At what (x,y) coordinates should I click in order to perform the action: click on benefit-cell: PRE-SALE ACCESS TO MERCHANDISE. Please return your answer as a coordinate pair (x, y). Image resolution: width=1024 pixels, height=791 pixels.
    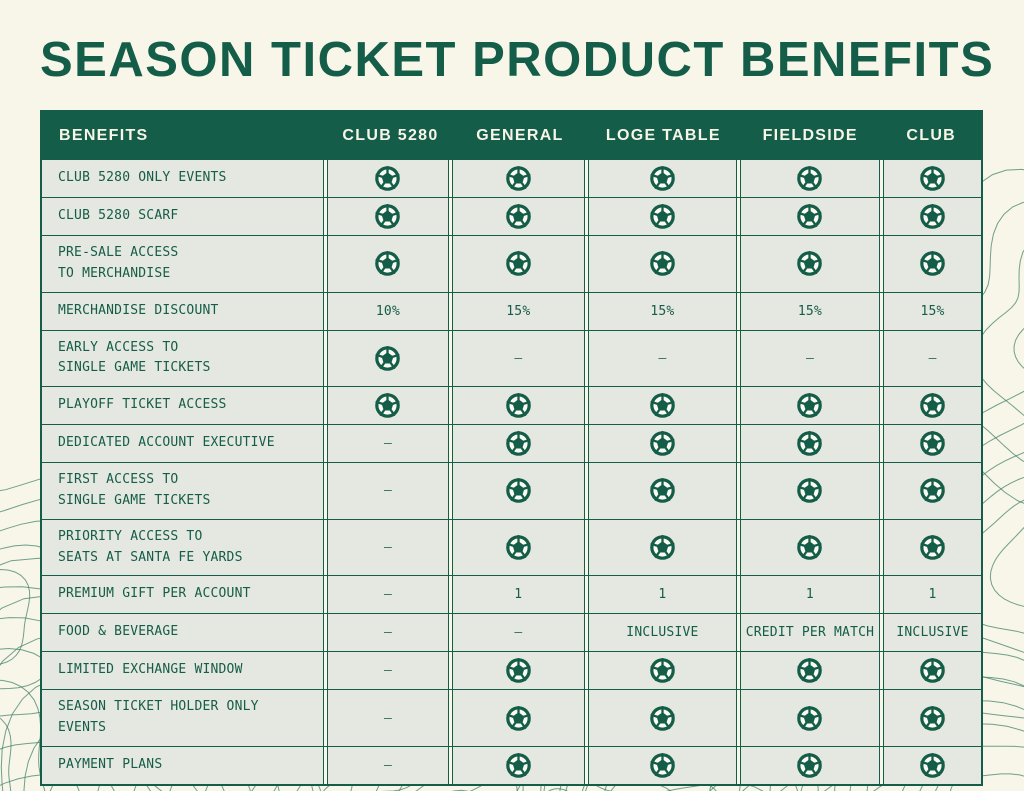
    Looking at the image, I should click on (183, 264).